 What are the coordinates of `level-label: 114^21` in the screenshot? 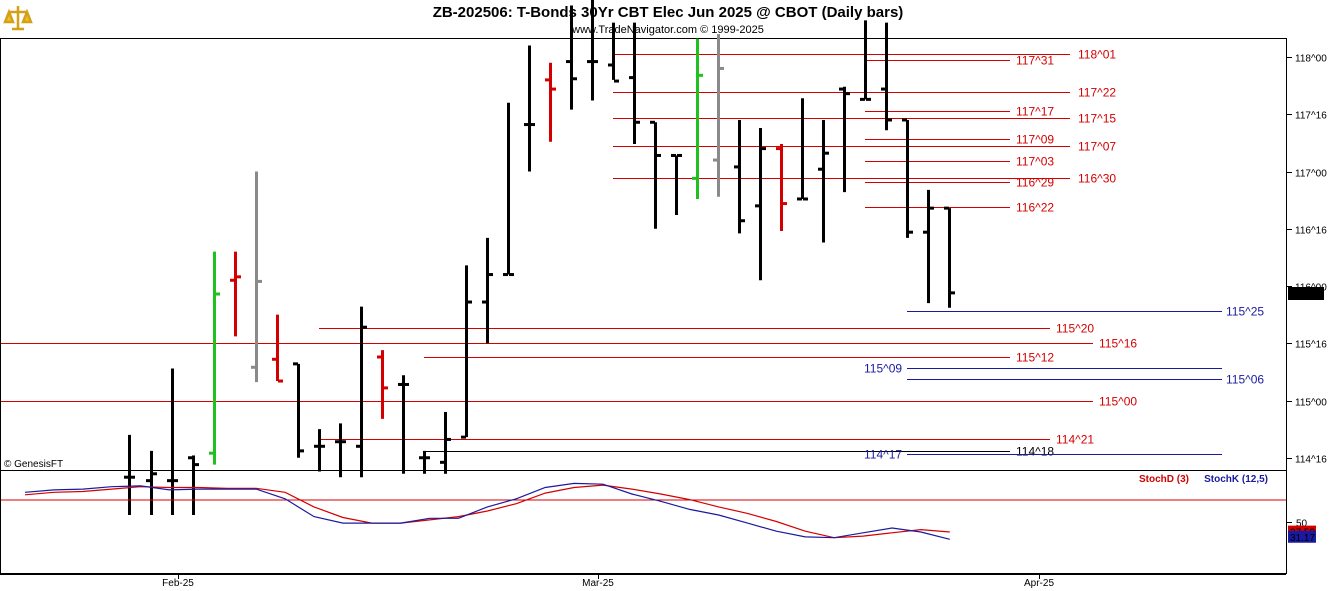 It's located at (1075, 440).